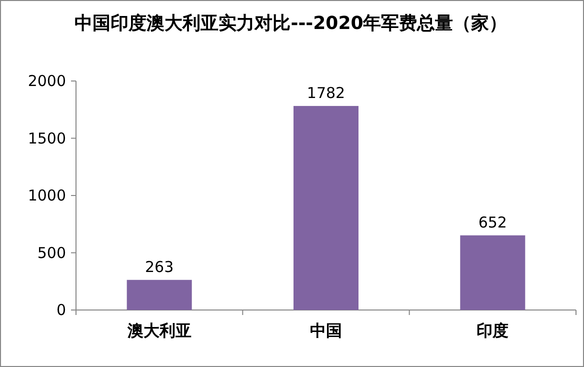 Image resolution: width=584 pixels, height=367 pixels. I want to click on y-tick-label: 0, so click(61, 310).